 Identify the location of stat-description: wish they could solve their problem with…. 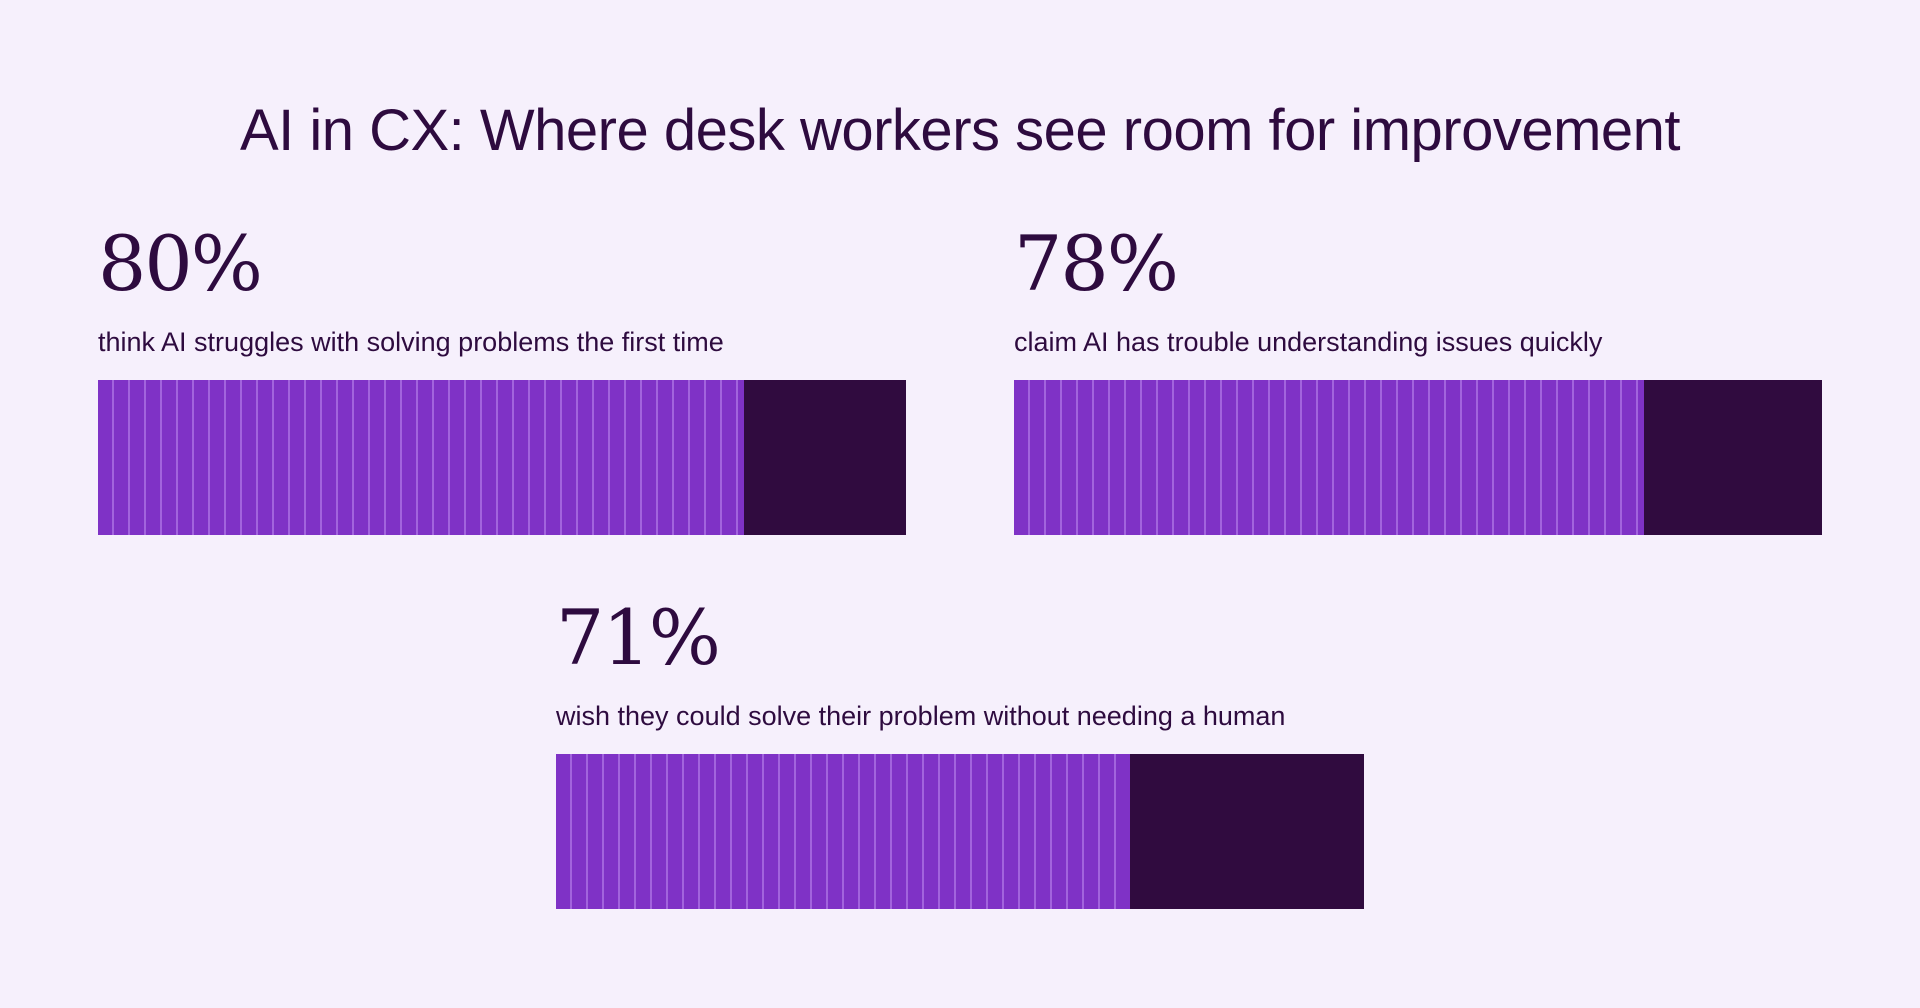
(921, 716).